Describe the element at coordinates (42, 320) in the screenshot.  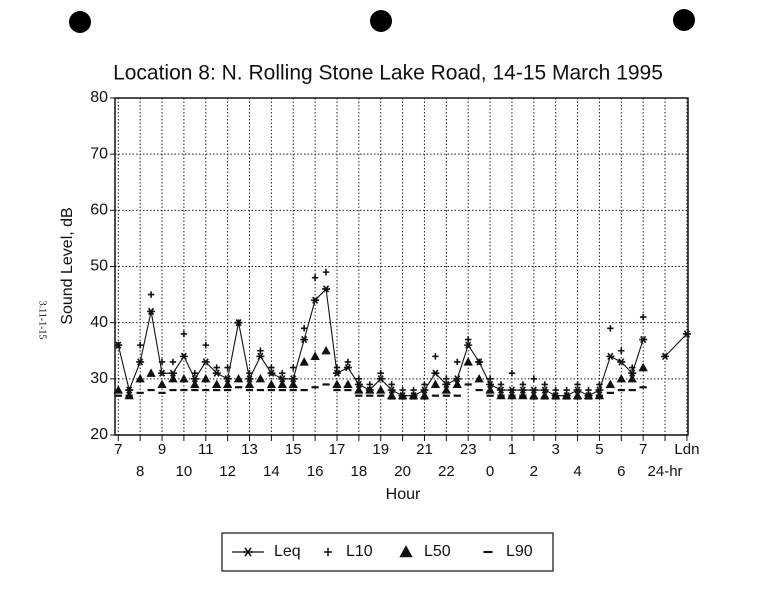
I see `side-note: 3.11-1-15` at that location.